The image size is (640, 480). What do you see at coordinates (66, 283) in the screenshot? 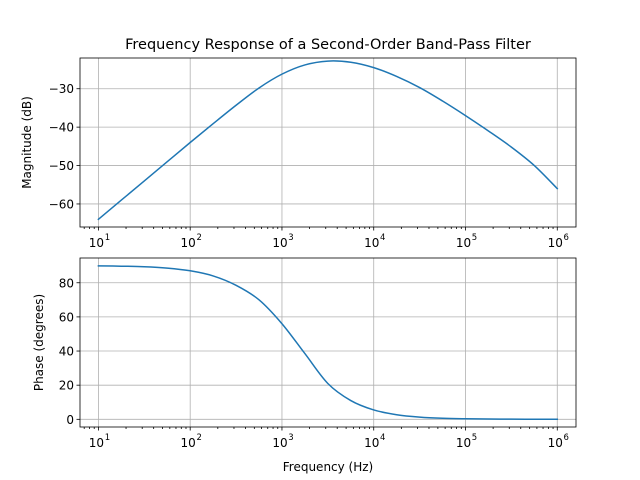
I see `phase-y-tick-label: 80` at bounding box center [66, 283].